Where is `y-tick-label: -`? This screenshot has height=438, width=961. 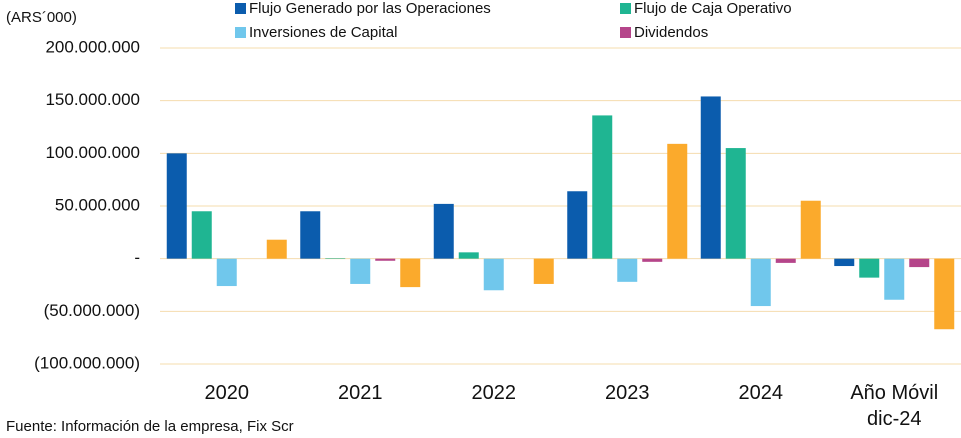
y-tick-label: - is located at coordinates (137, 257).